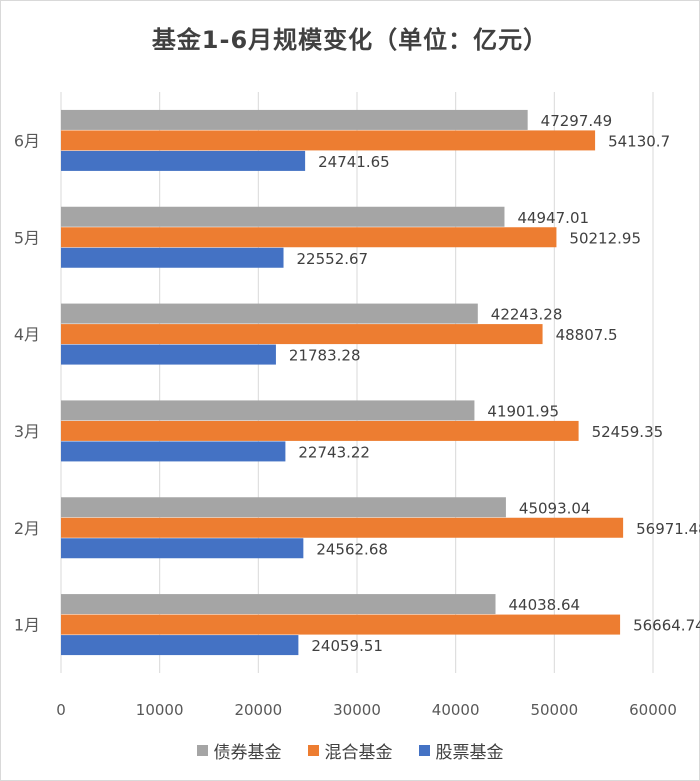 The height and width of the screenshot is (781, 700). What do you see at coordinates (160, 710) in the screenshot?
I see `x-tick-label: 10000` at bounding box center [160, 710].